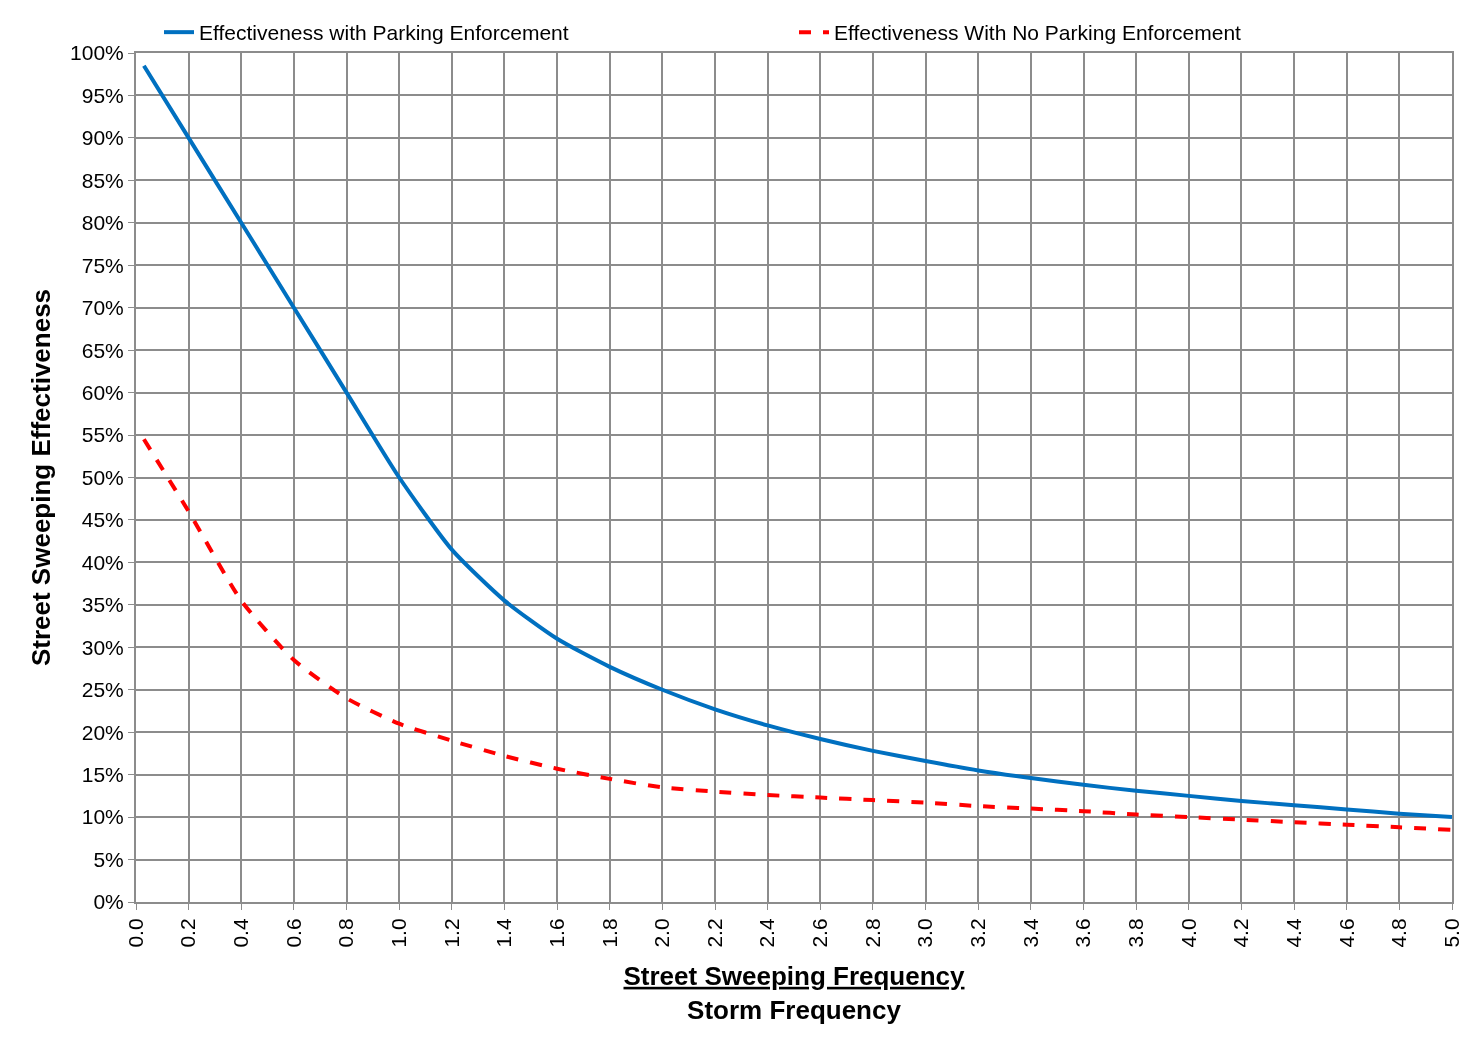 This screenshot has height=1055, width=1466. What do you see at coordinates (346, 933) in the screenshot?
I see `x-tick-label: 0.8` at bounding box center [346, 933].